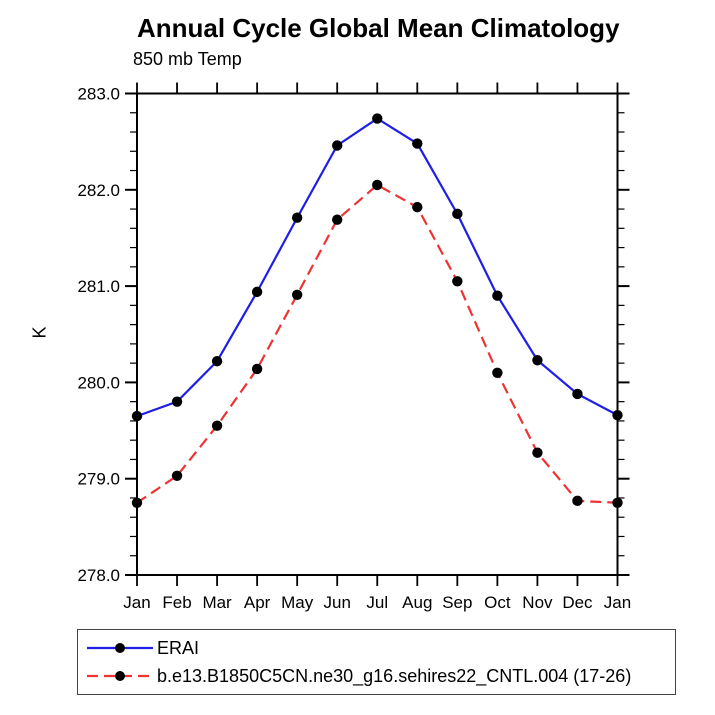 The width and height of the screenshot is (715, 715). What do you see at coordinates (98, 382) in the screenshot?
I see `y-axis-tick-label: 280.0` at bounding box center [98, 382].